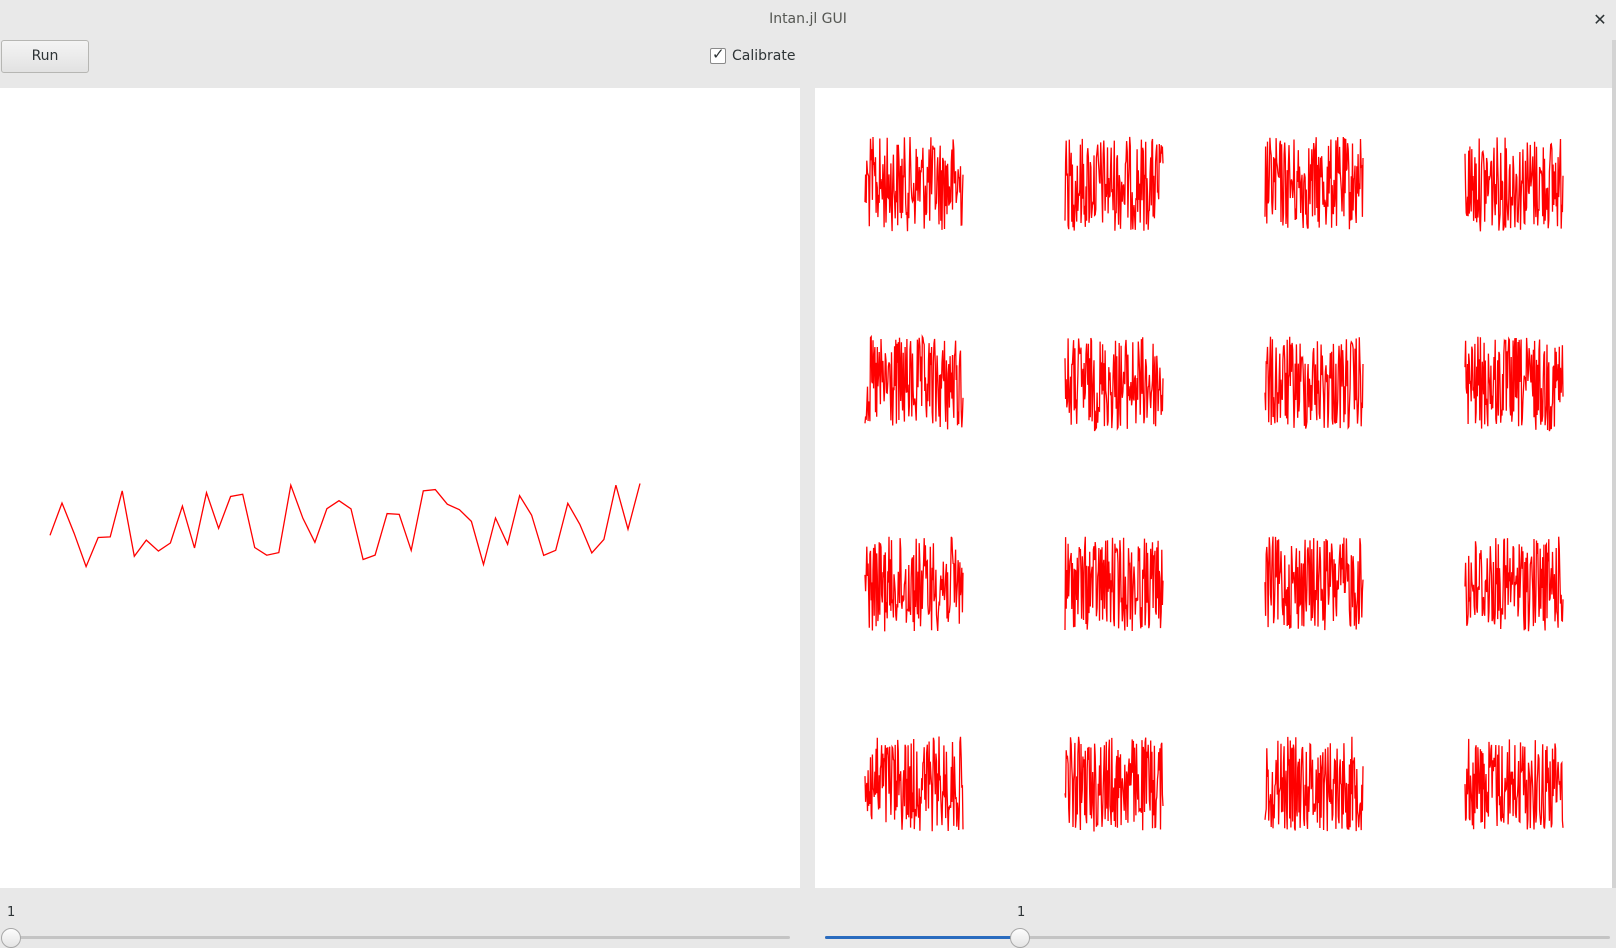 This screenshot has height=948, width=1616. I want to click on right-slider-fill, so click(923, 937).